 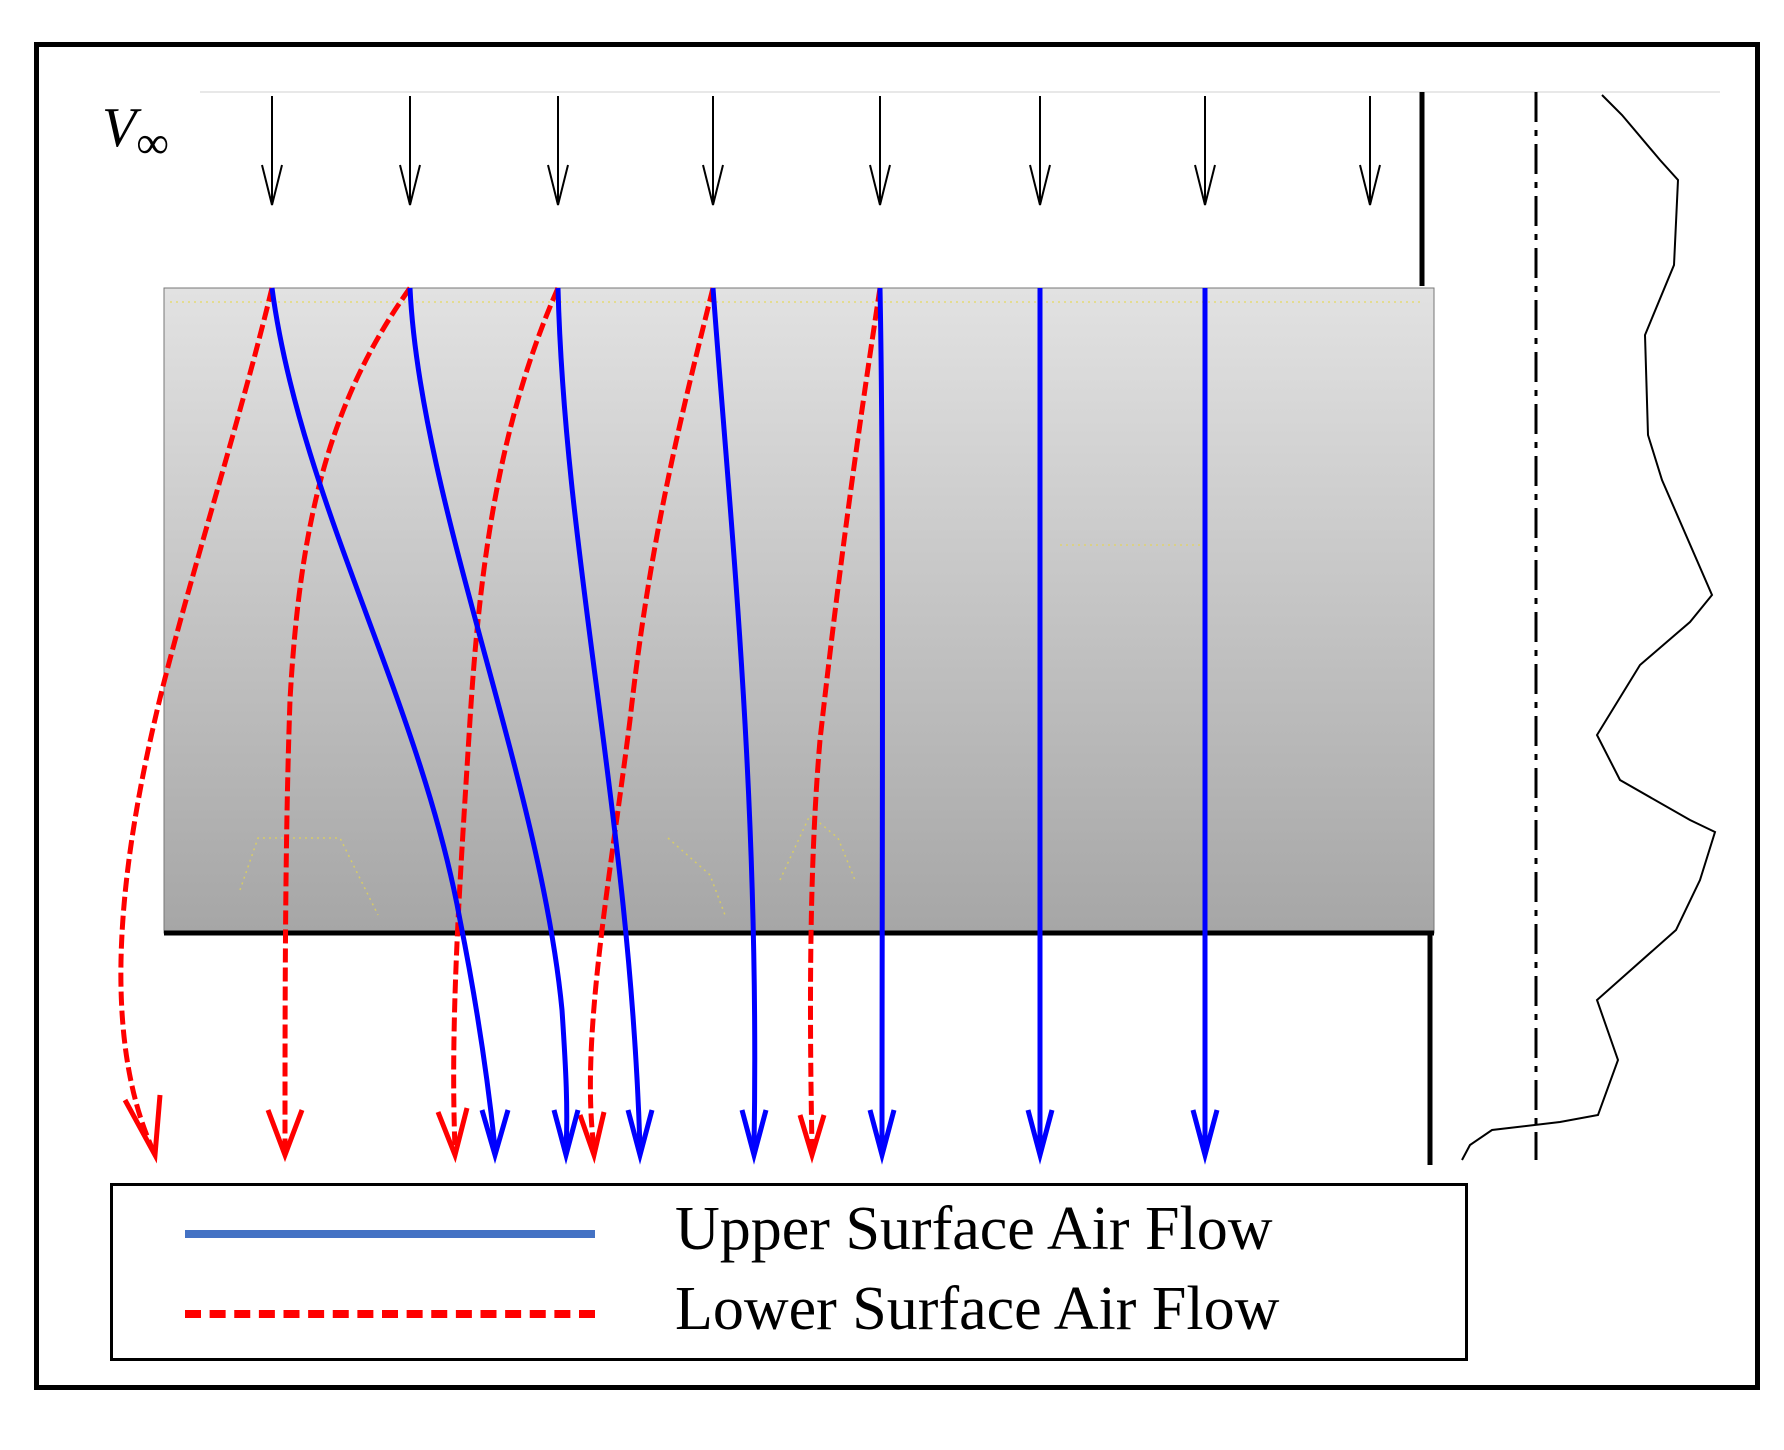 I want to click on freestream-velocity-label: V∞, so click(x=135, y=132).